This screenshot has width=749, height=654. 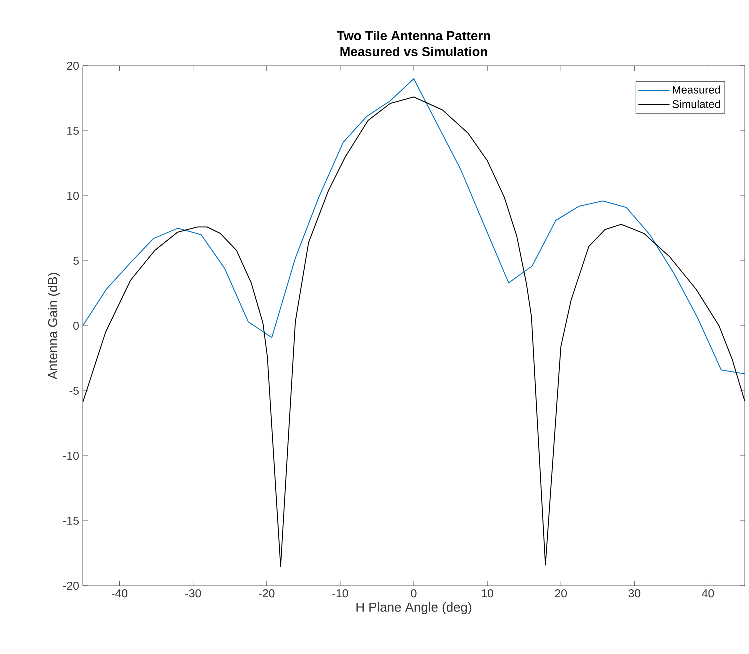 What do you see at coordinates (120, 594) in the screenshot?
I see `x-tick-label: -40` at bounding box center [120, 594].